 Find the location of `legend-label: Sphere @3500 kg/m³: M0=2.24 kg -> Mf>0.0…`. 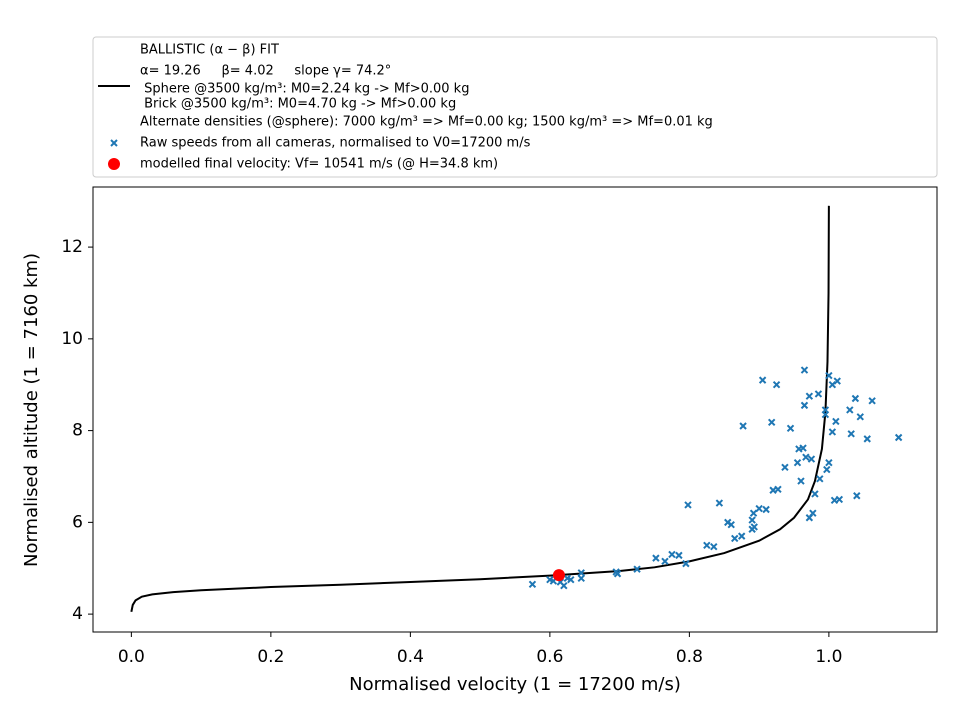

legend-label: Sphere @3500 kg/m³: M0=2.24 kg -> Mf>0.0… is located at coordinates (304, 89).